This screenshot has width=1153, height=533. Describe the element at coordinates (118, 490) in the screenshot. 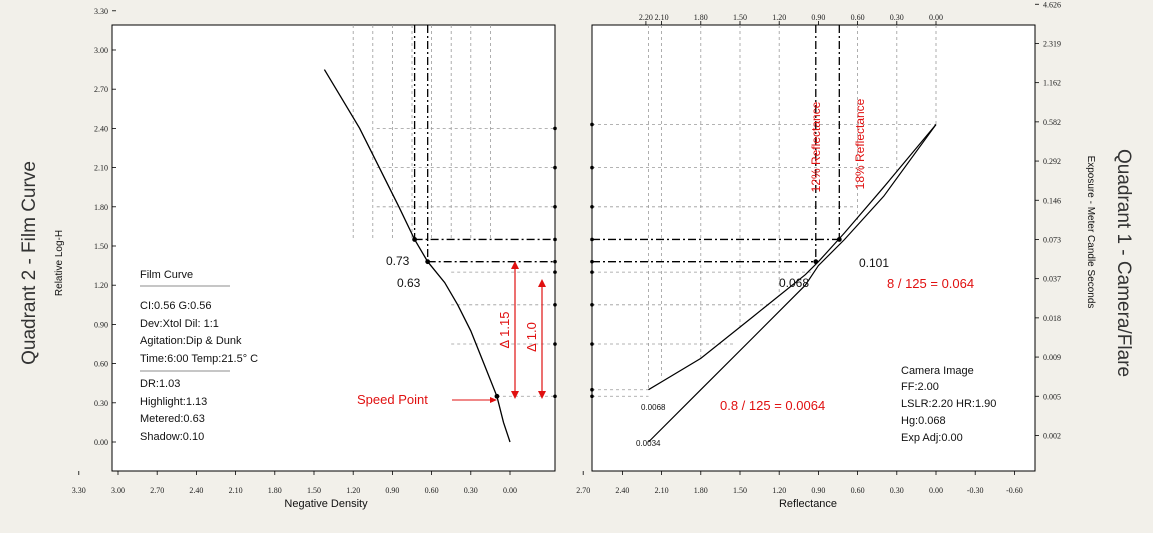

I see `q2-xtick-label: 3.00` at that location.